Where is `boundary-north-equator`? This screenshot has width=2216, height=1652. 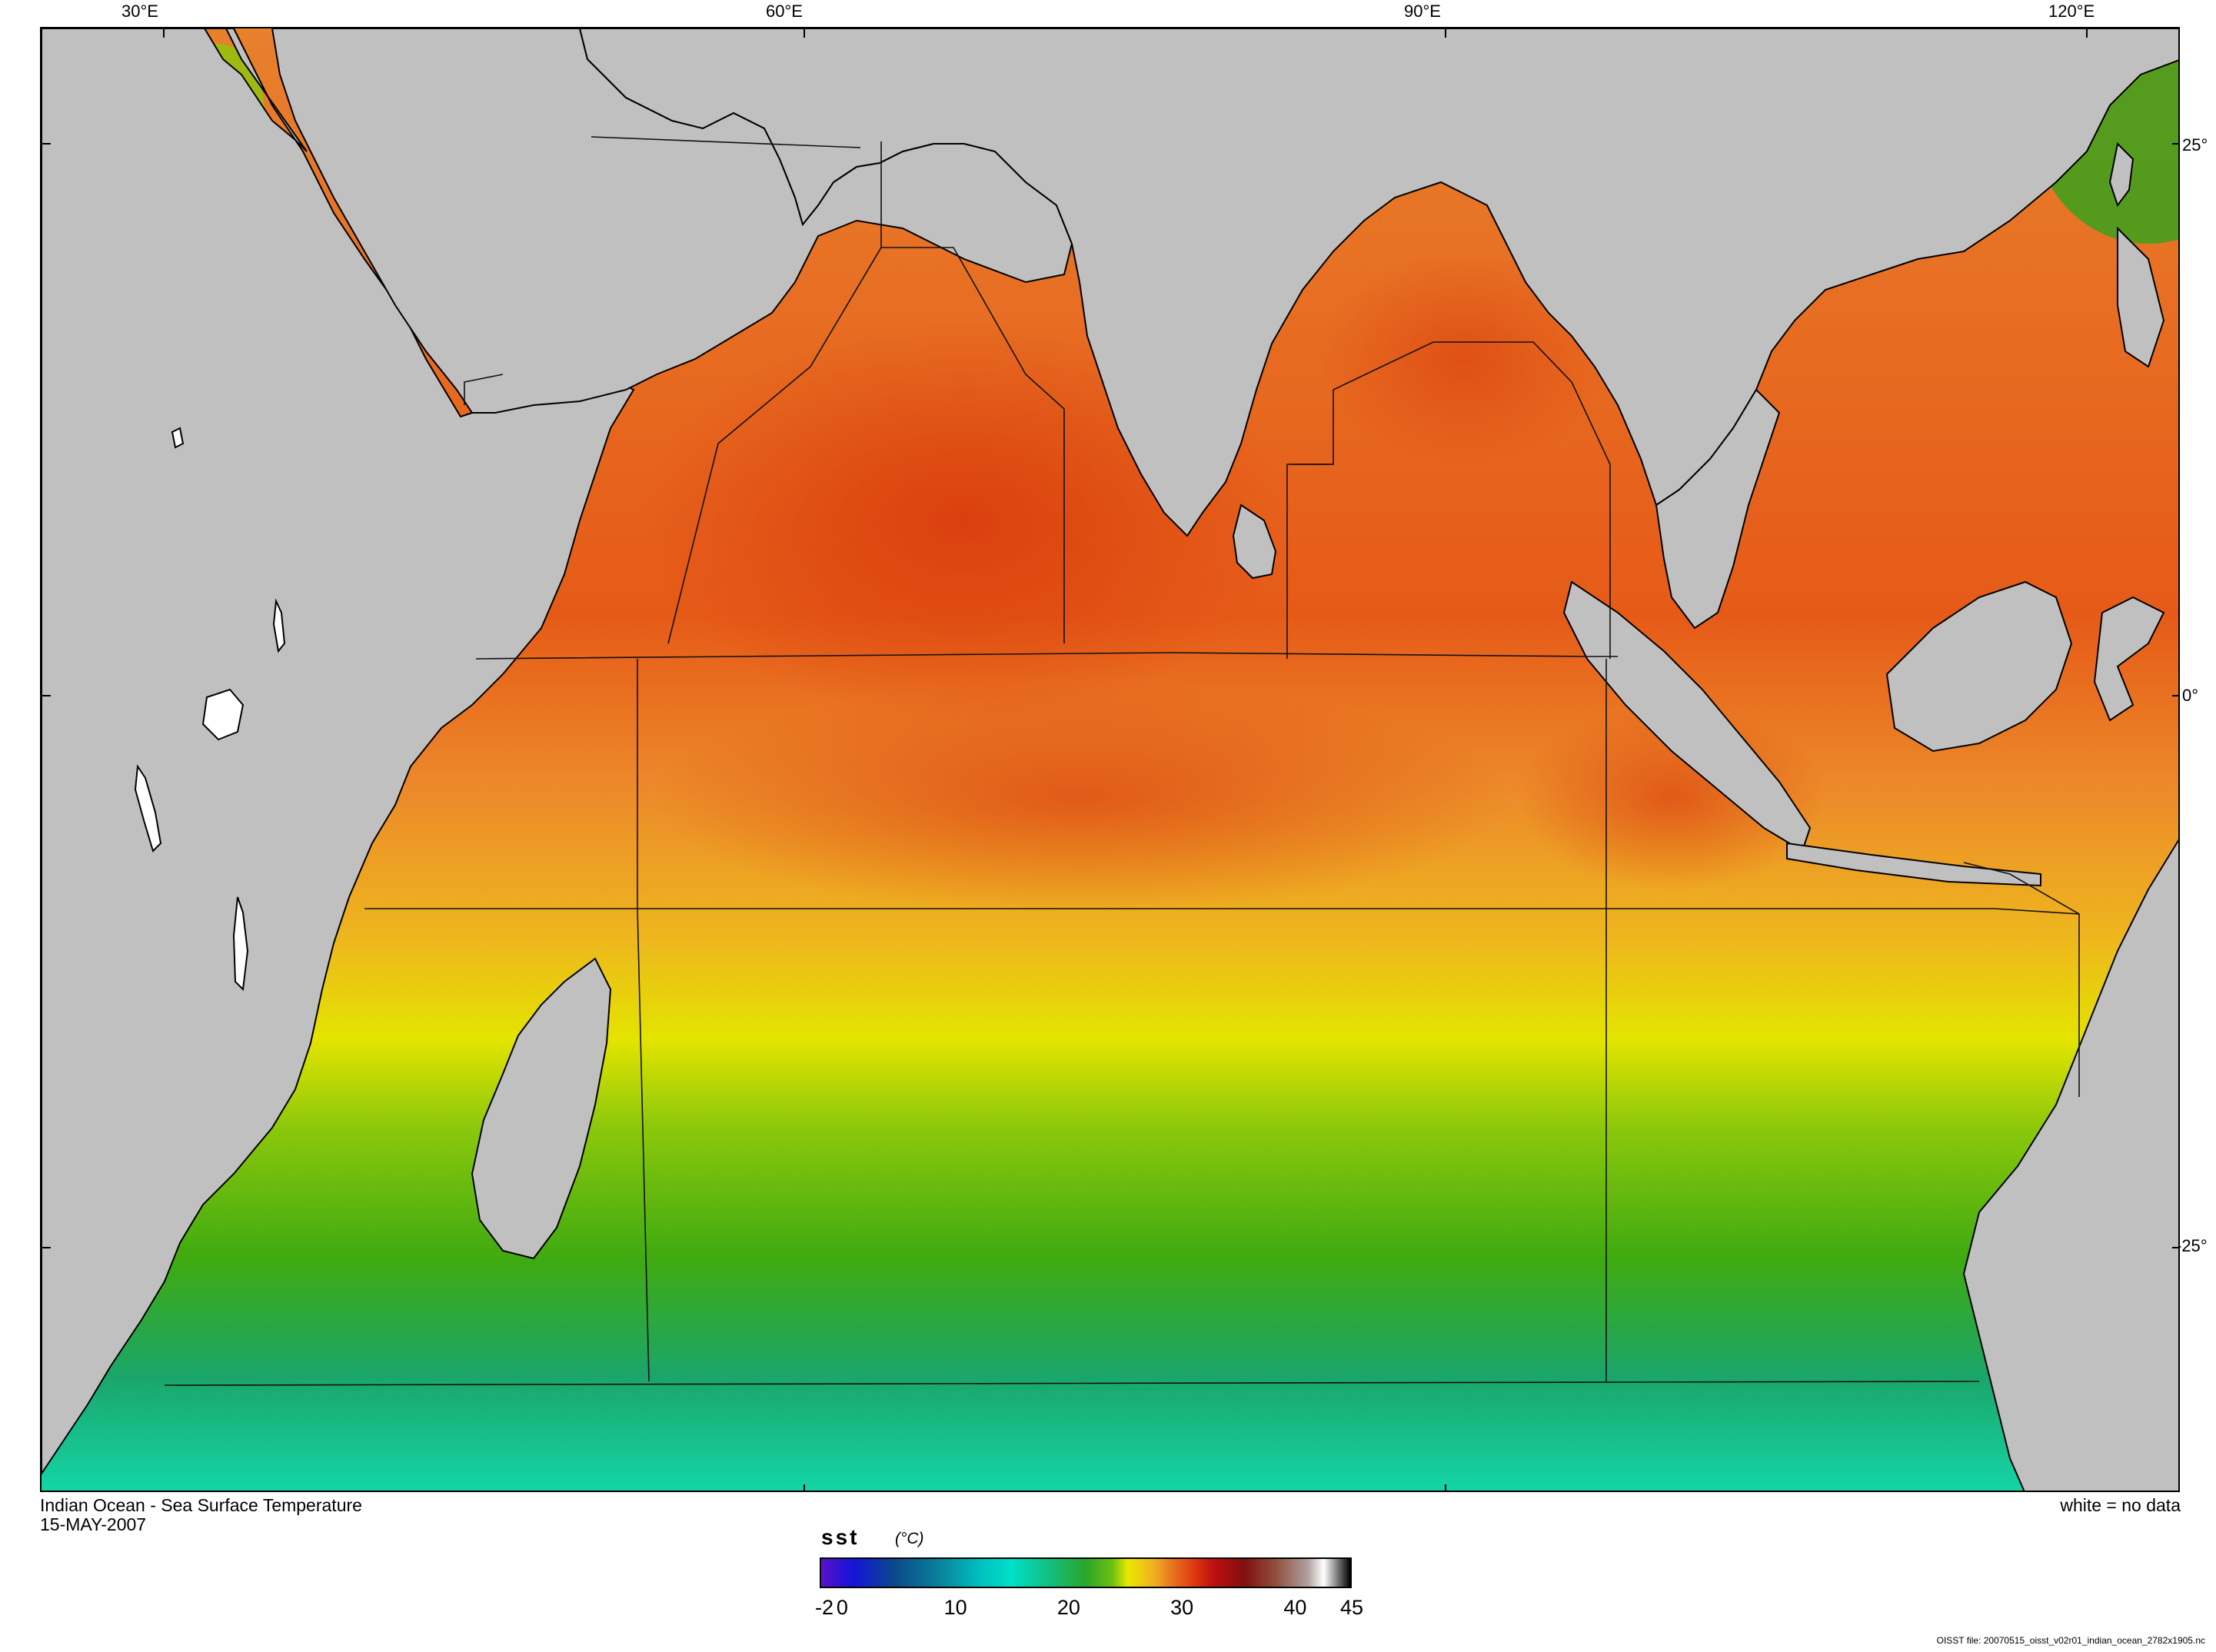 boundary-north-equator is located at coordinates (1046, 656).